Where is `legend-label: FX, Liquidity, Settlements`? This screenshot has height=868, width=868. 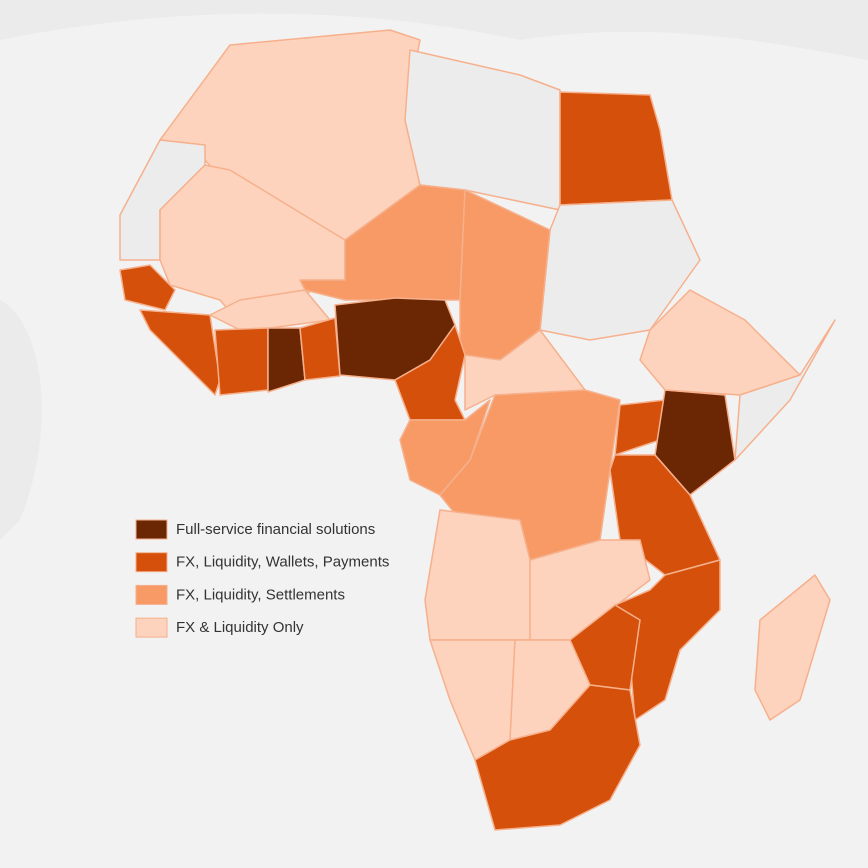
legend-label: FX, Liquidity, Settlements is located at coordinates (260, 594).